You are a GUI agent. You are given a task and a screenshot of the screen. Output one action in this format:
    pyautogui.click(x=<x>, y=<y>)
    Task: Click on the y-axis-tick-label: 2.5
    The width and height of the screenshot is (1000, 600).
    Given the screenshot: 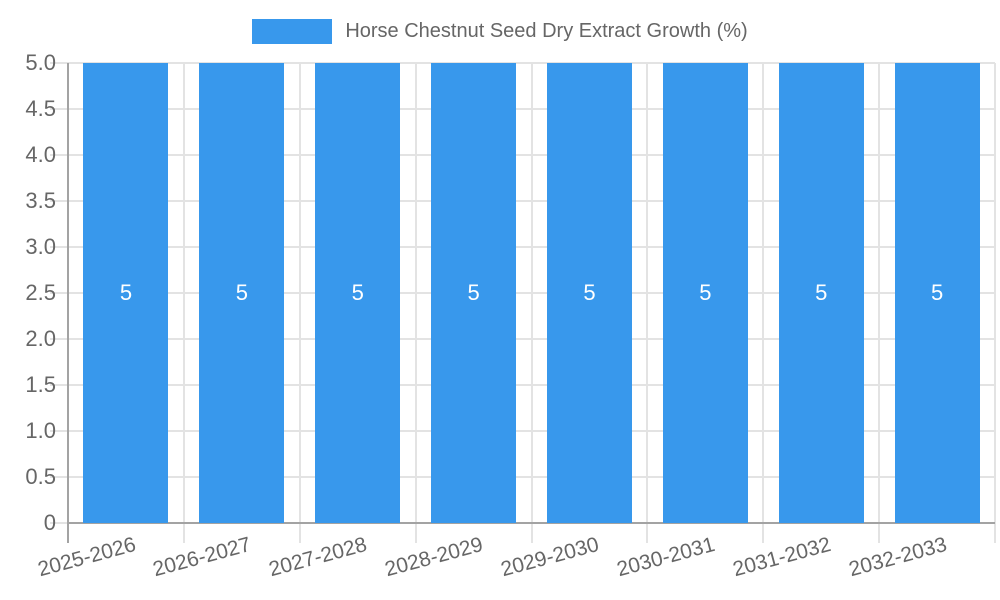 What is the action you would take?
    pyautogui.click(x=40, y=292)
    